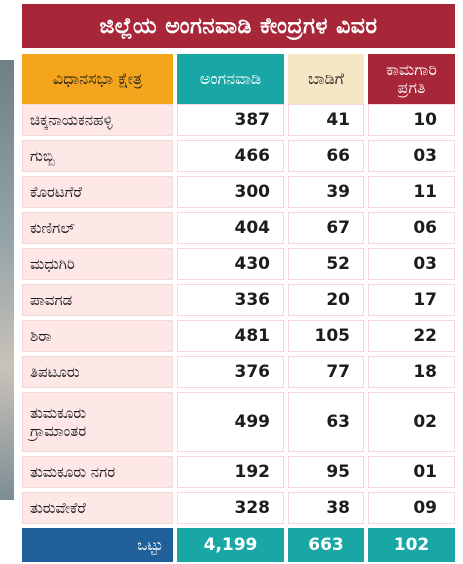  Describe the element at coordinates (410, 509) in the screenshot. I see `work-progress-count: 09` at that location.